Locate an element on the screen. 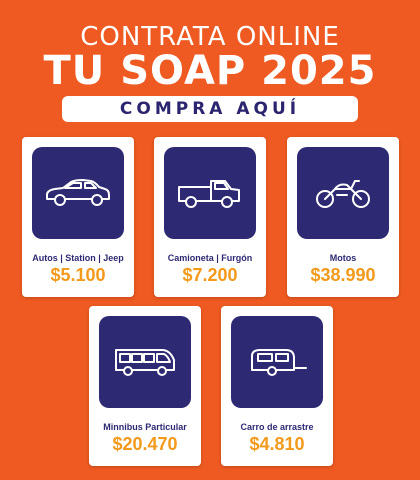 The width and height of the screenshot is (420, 480). headline-contrata-online: CONTRATA ONLINE is located at coordinates (210, 37).